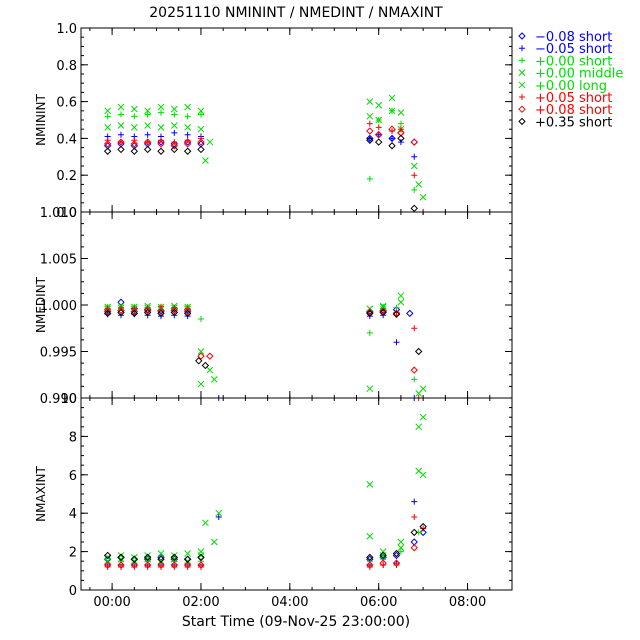  I want to click on y-tick-label: 6, so click(73, 476).